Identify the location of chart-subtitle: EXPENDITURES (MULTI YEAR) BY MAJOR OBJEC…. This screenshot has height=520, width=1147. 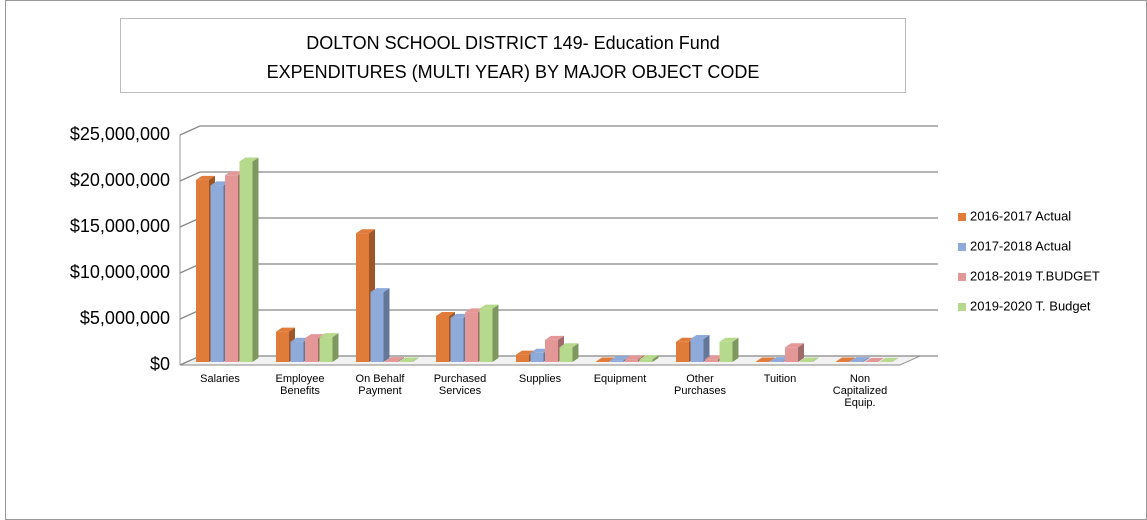
(513, 72).